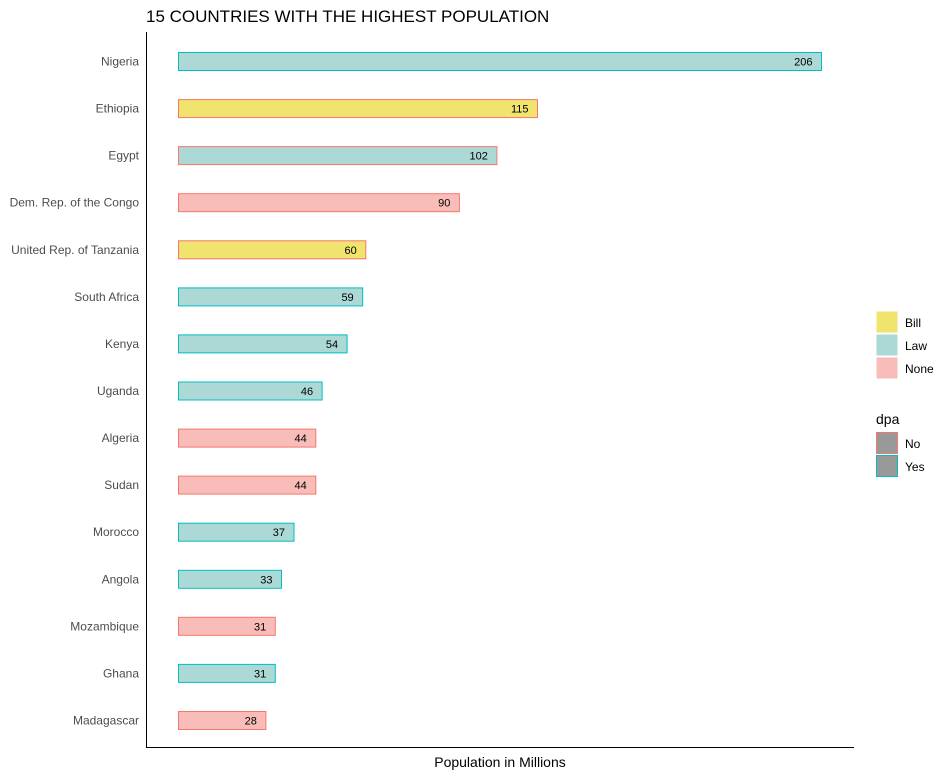  What do you see at coordinates (227, 673) in the screenshot?
I see `bar-ghana` at bounding box center [227, 673].